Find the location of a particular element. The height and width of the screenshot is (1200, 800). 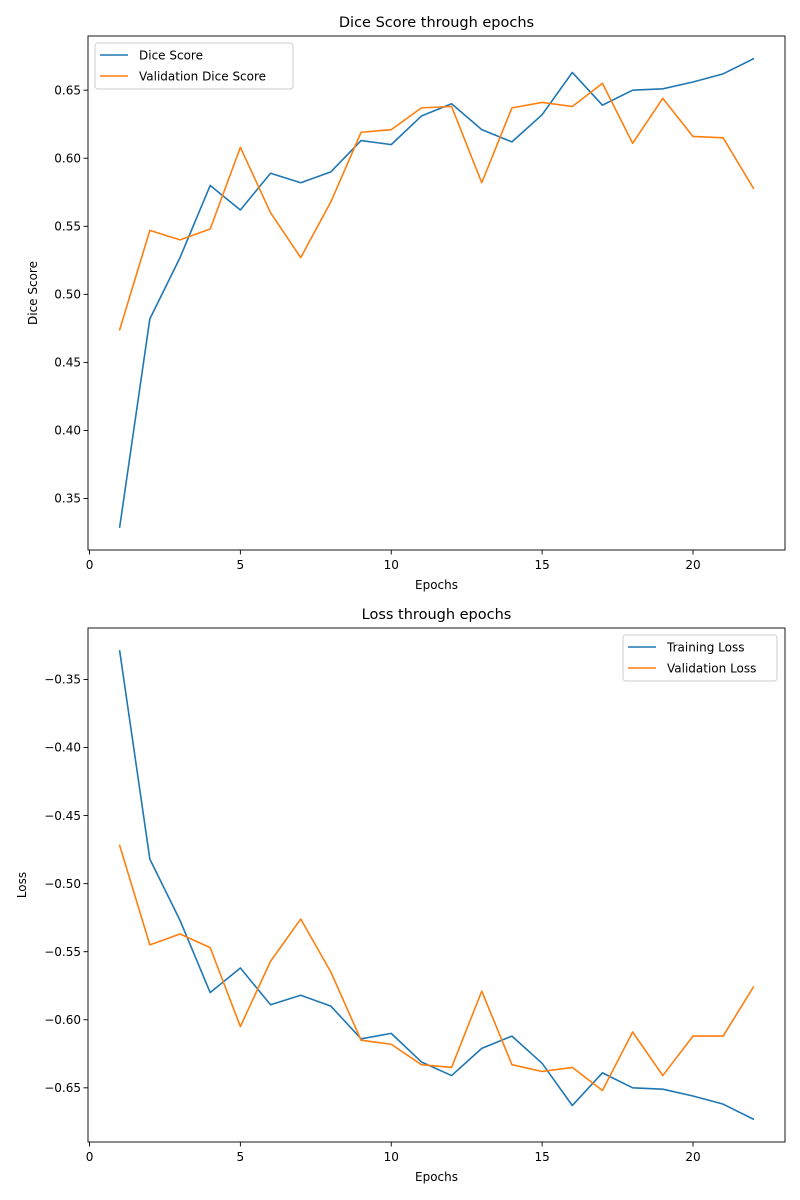

legend: Dice Score Validation Dice Score is located at coordinates (194, 66).